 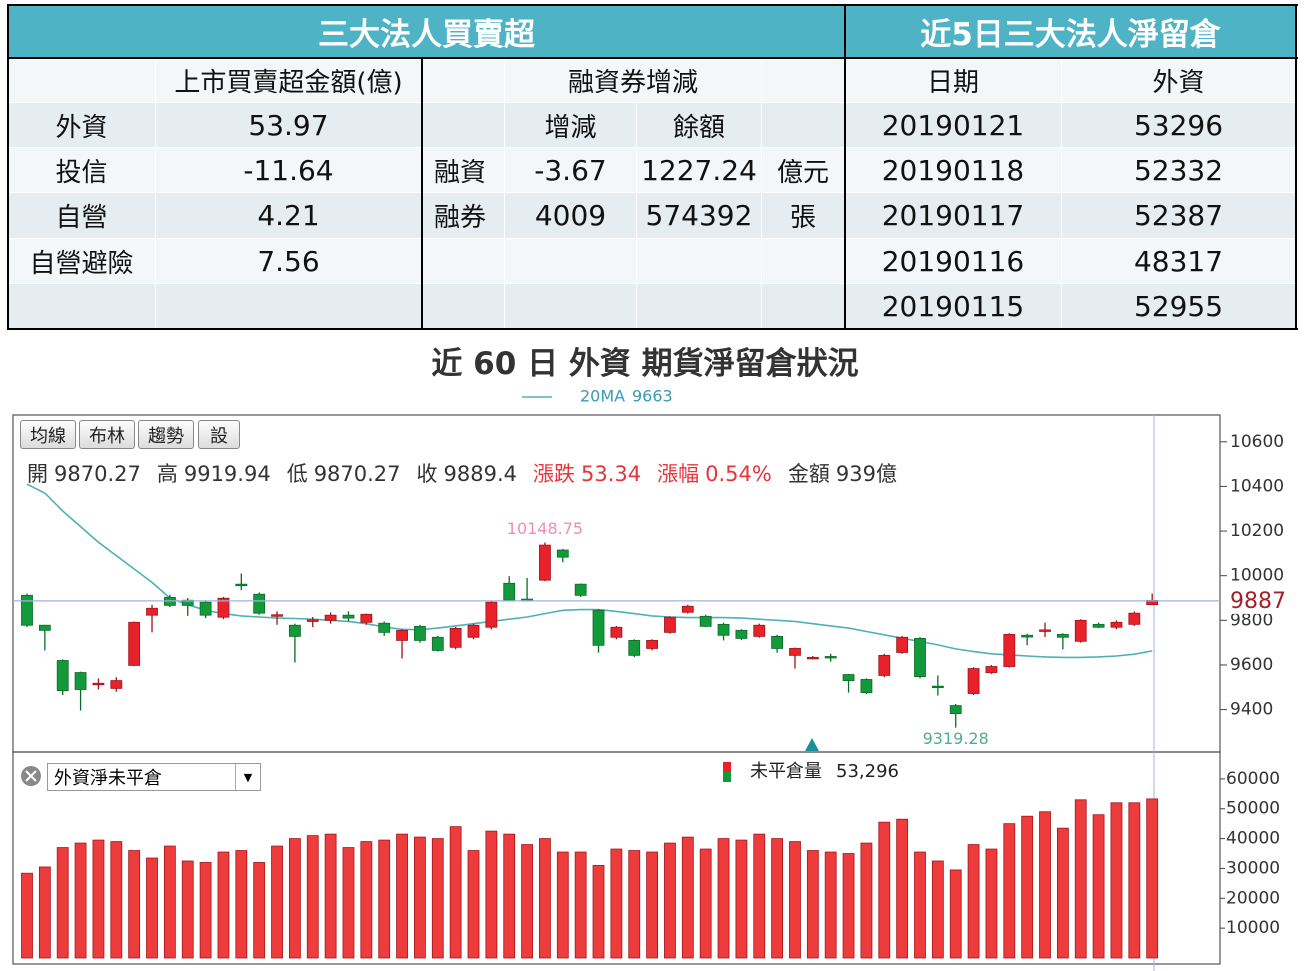 What do you see at coordinates (699, 216) in the screenshot?
I see `table-cell: 574392` at bounding box center [699, 216].